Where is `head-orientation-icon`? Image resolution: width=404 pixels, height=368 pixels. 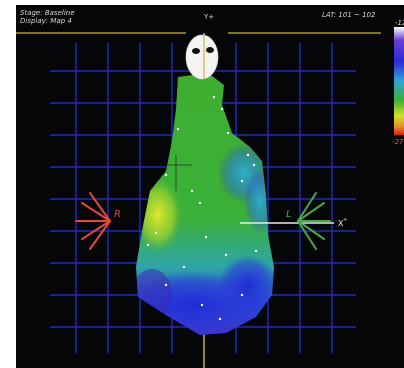 head-orientation-icon is located at coordinates (202, 57).